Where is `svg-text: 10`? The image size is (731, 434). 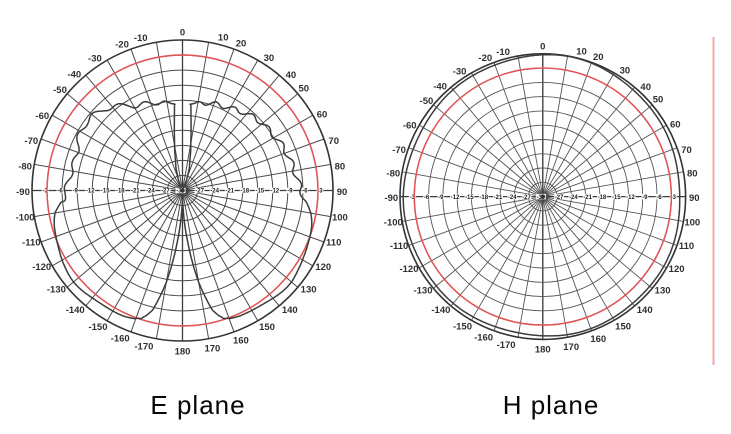 svg-text: 10 is located at coordinates (581, 52).